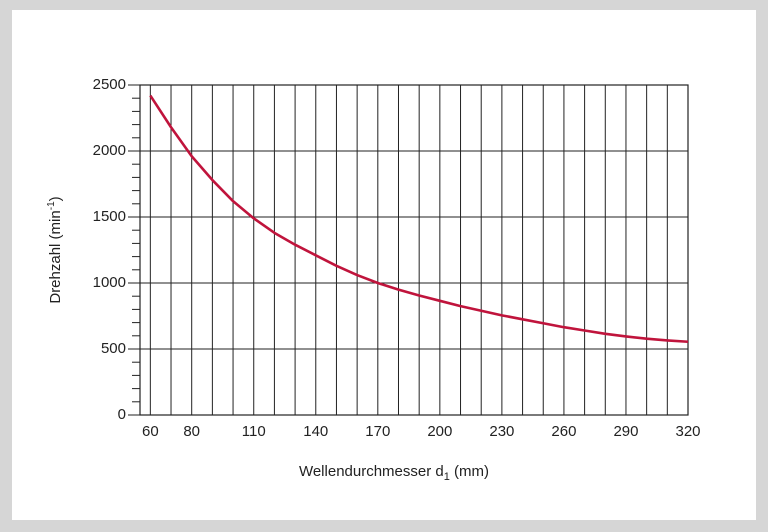 The width and height of the screenshot is (768, 532). Describe the element at coordinates (109, 84) in the screenshot. I see `y-tick-label: 2500` at that location.